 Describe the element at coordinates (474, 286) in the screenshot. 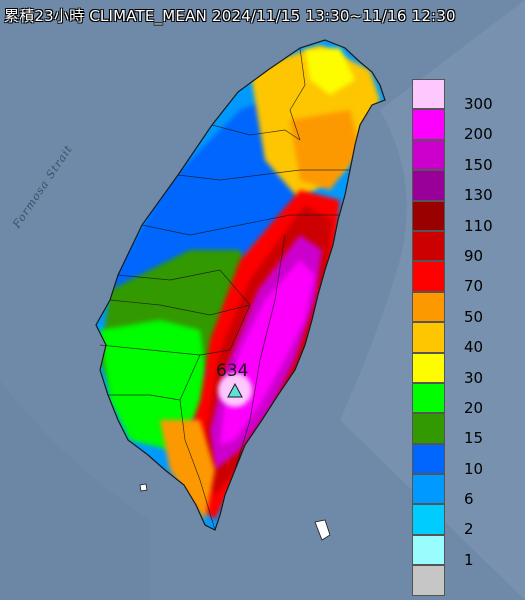

I see `legend-label: 70` at that location.